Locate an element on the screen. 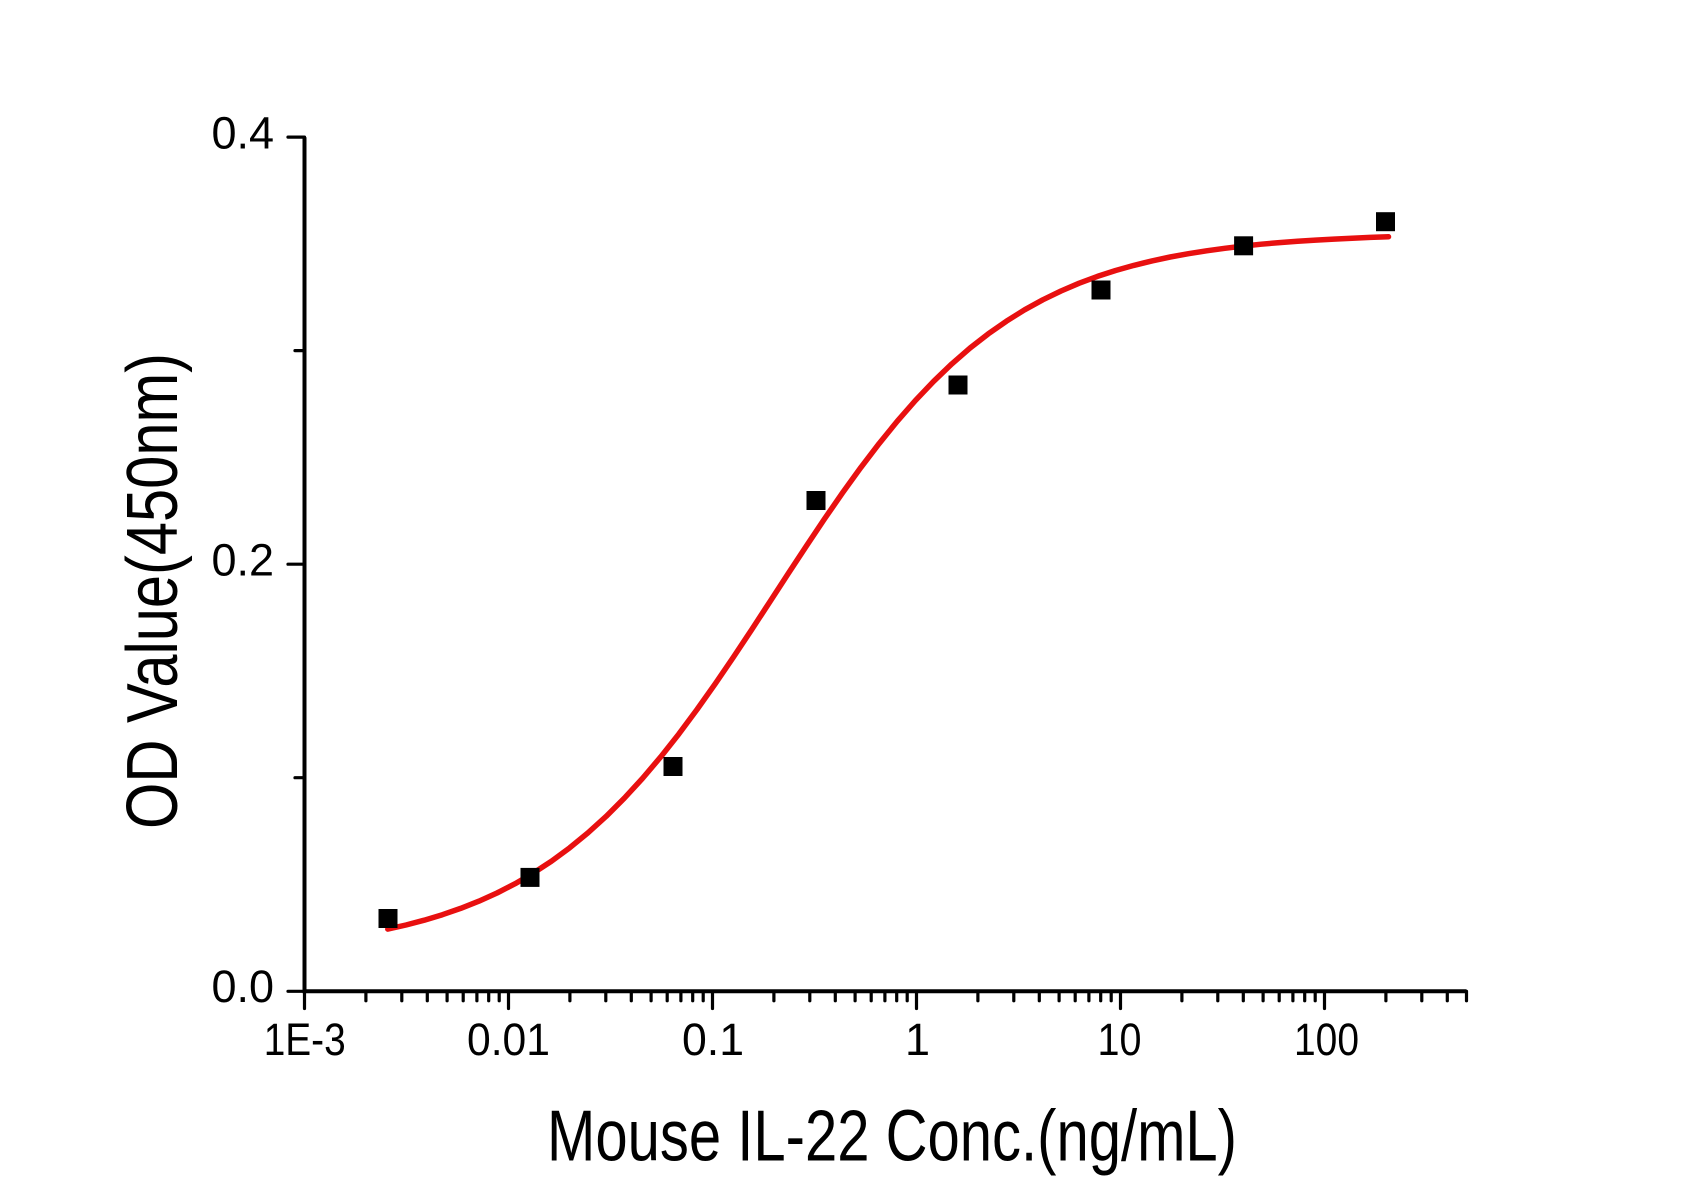 This screenshot has width=1704, height=1189. svg-text: Mouse IL-22 Conc.(ng/mL) is located at coordinates (892, 1137).